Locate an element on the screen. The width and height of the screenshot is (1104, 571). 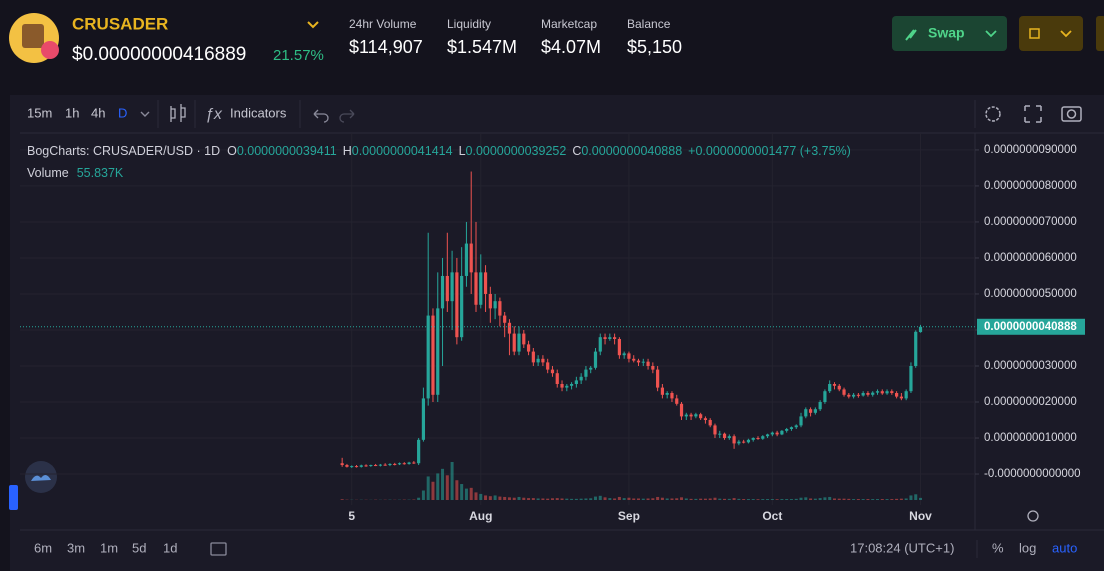
x-tick-label: Sep is located at coordinates (629, 516).